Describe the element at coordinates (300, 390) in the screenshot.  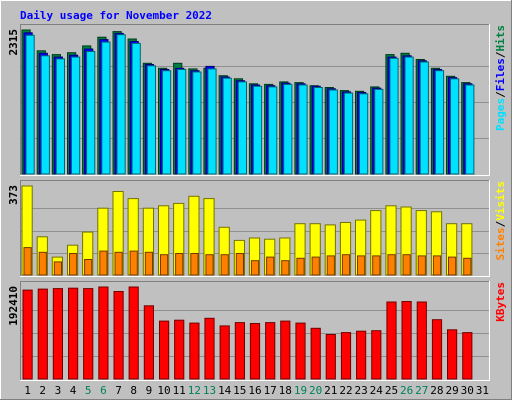
I see `x-tick-label-day-19: 19` at that location.